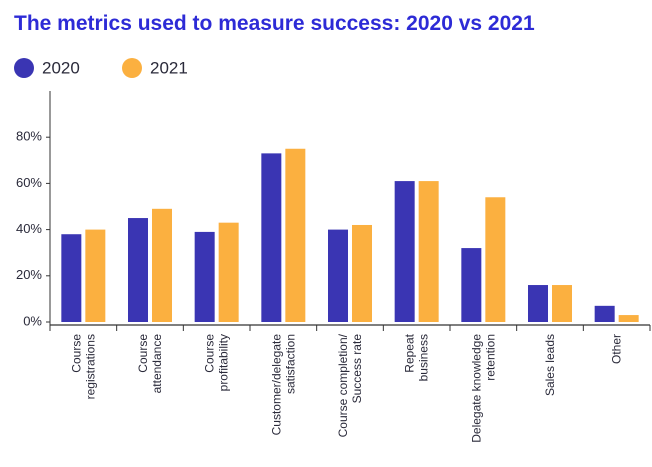 This screenshot has width=652, height=467. What do you see at coordinates (29, 182) in the screenshot?
I see `y-tick-label: 60%` at bounding box center [29, 182].